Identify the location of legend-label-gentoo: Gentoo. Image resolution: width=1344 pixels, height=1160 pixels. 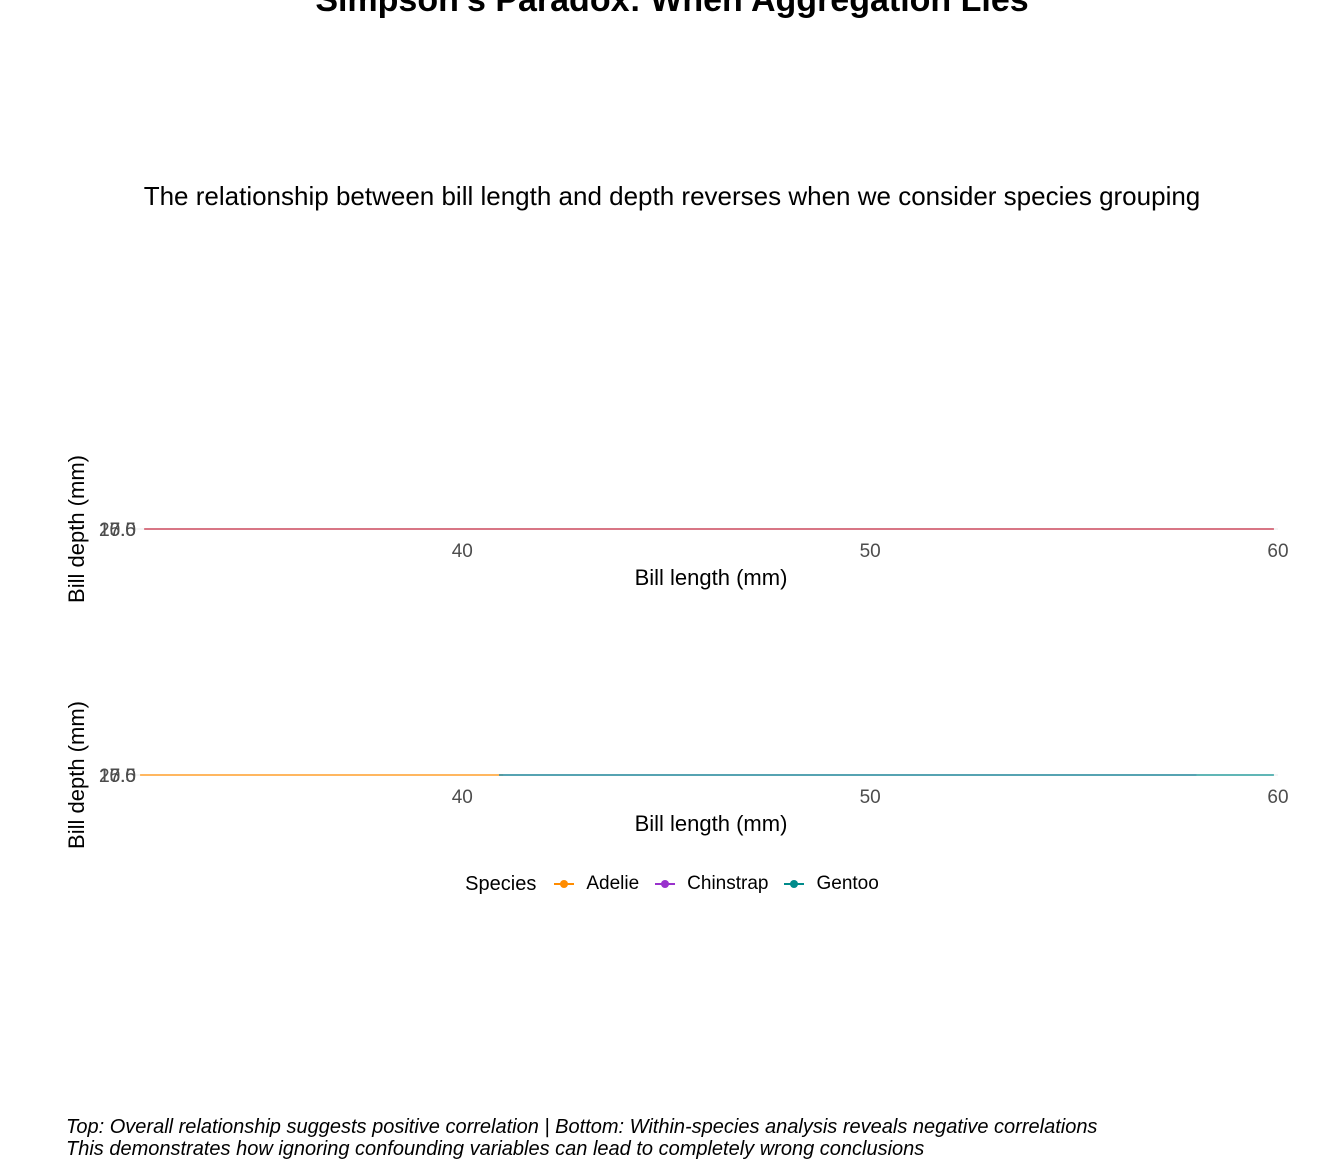
(847, 883).